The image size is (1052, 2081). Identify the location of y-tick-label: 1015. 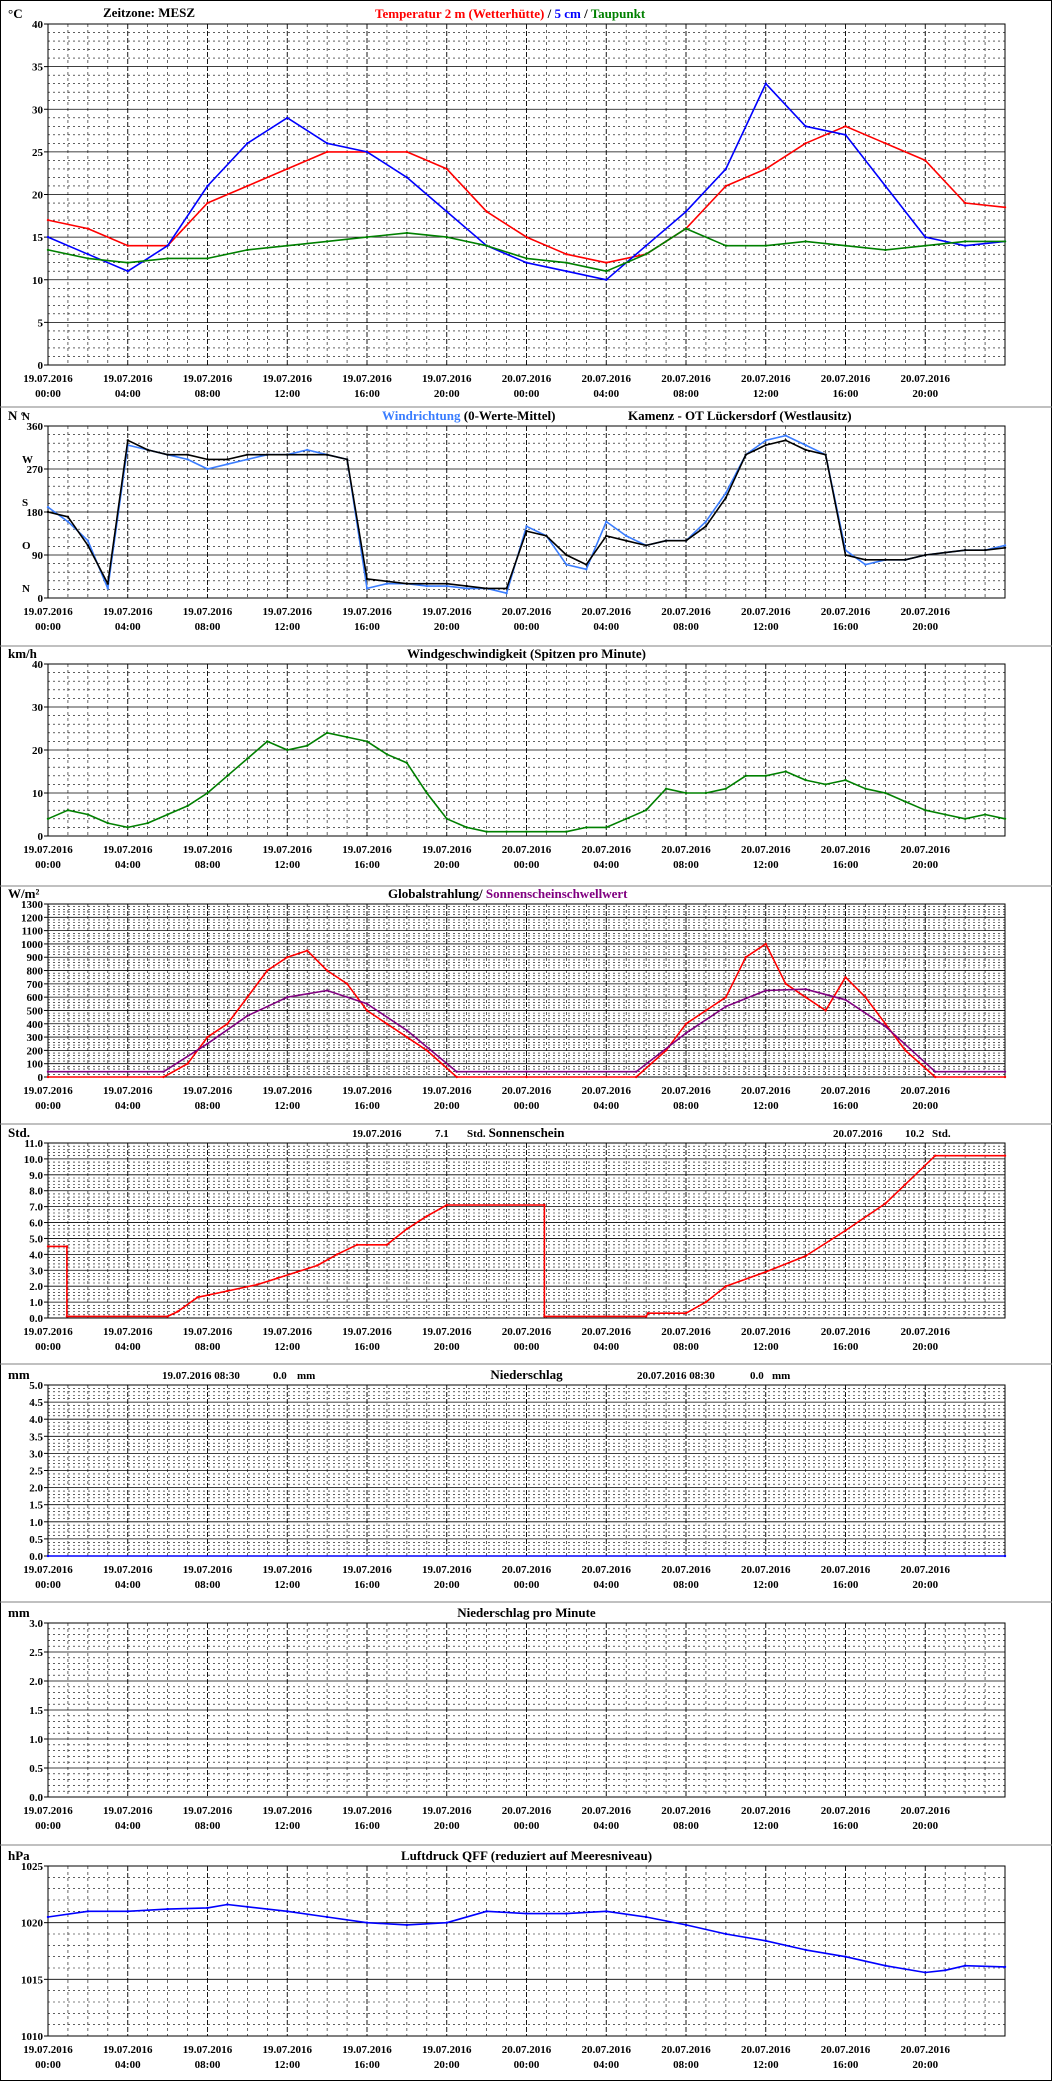
(32, 1980).